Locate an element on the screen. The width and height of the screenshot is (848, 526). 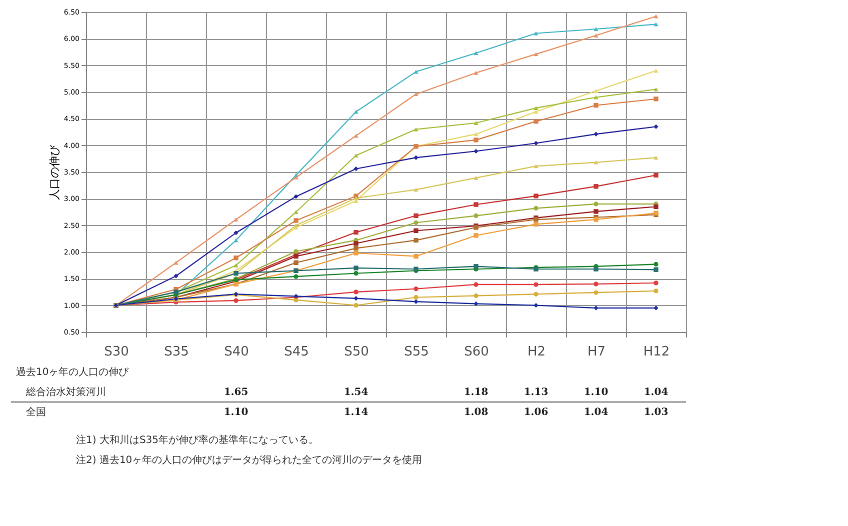
text: 1.06 is located at coordinates (536, 412).